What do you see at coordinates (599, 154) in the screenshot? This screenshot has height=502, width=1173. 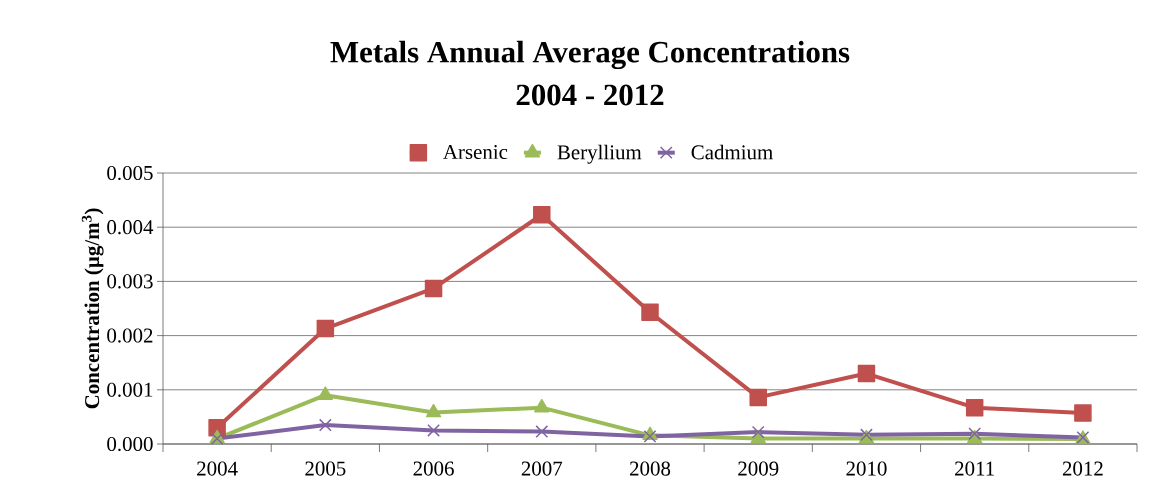 I see `legend-label: Beryllium` at bounding box center [599, 154].